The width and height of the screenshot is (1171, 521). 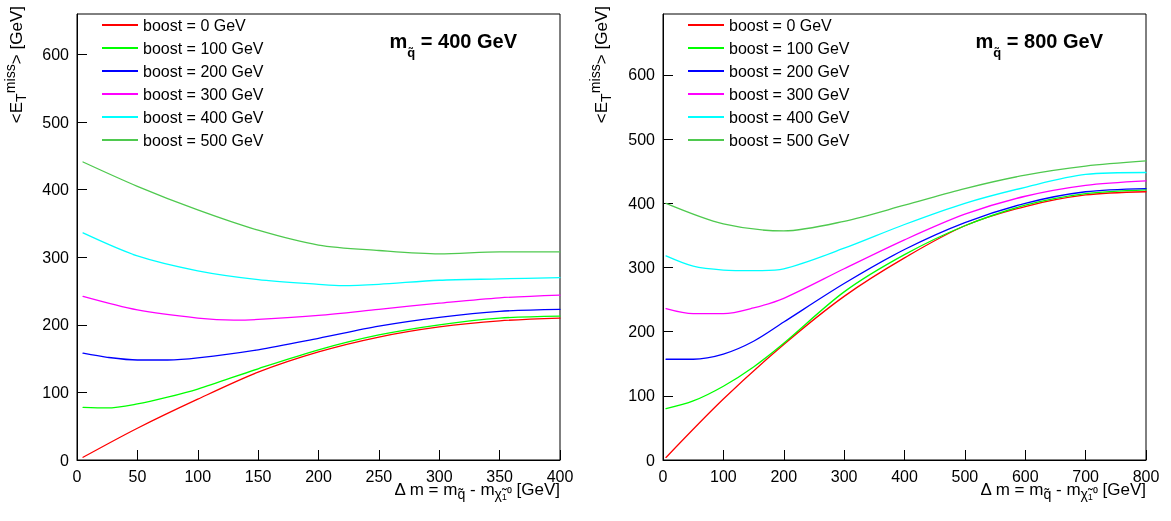 I want to click on x-tick-label: 700, so click(x=1086, y=476).